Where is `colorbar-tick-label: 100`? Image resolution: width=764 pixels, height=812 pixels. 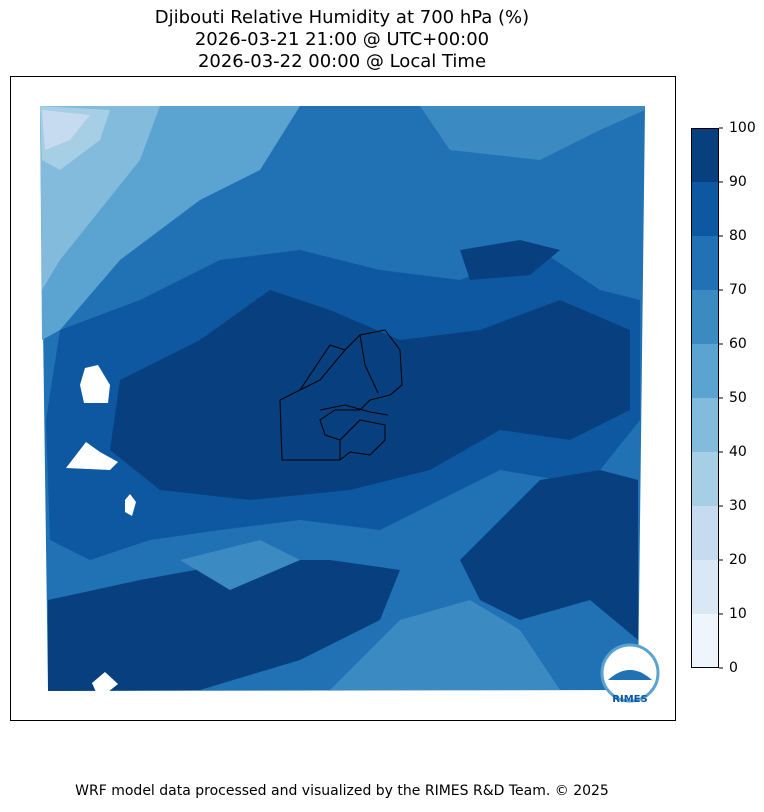
colorbar-tick-label: 100 is located at coordinates (742, 128).